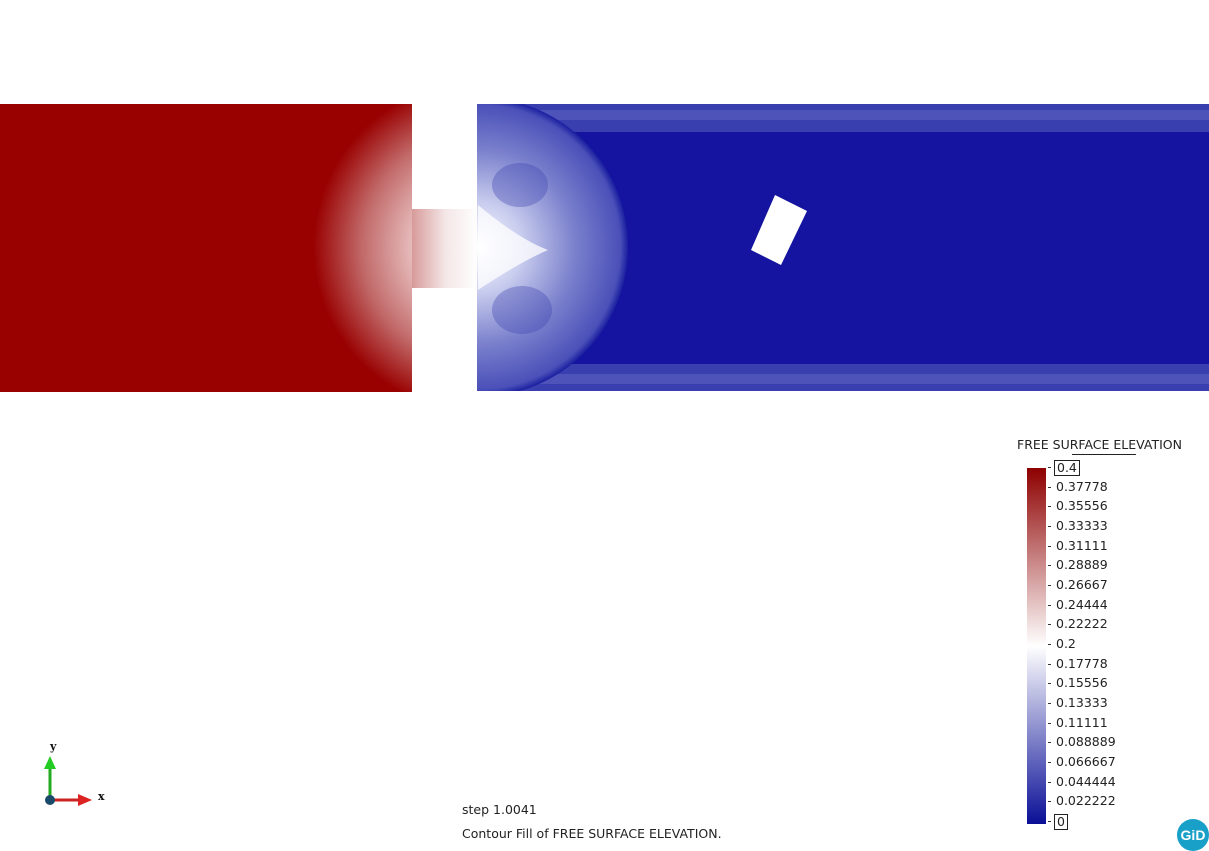 This screenshot has width=1209, height=851. I want to click on result-caption: Contour Fill of FREE SURFACE ELEVATION., so click(592, 833).